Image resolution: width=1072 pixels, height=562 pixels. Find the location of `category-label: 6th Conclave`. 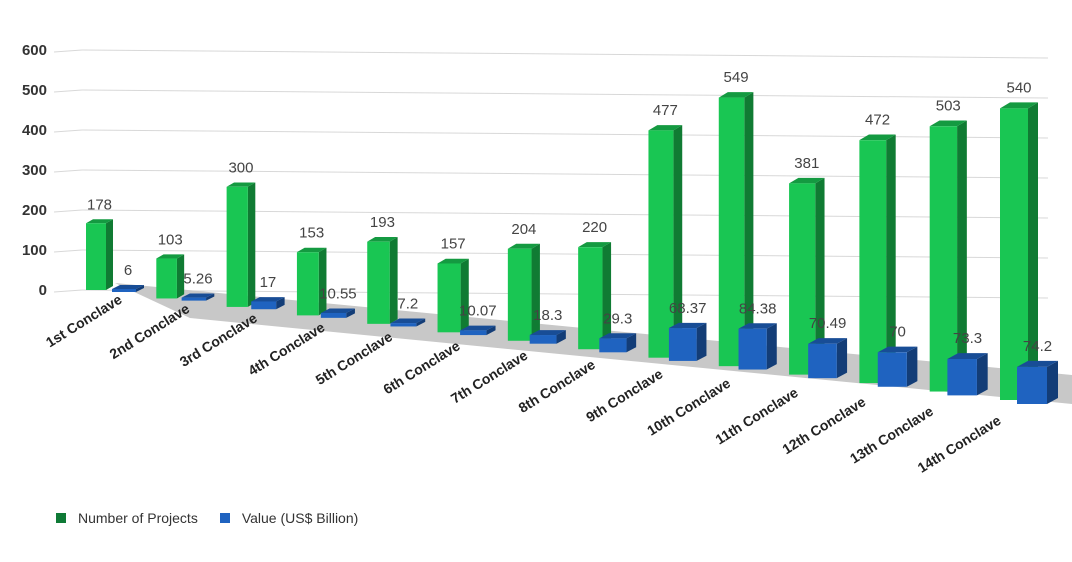

category-label: 6th Conclave is located at coordinates (421, 367).